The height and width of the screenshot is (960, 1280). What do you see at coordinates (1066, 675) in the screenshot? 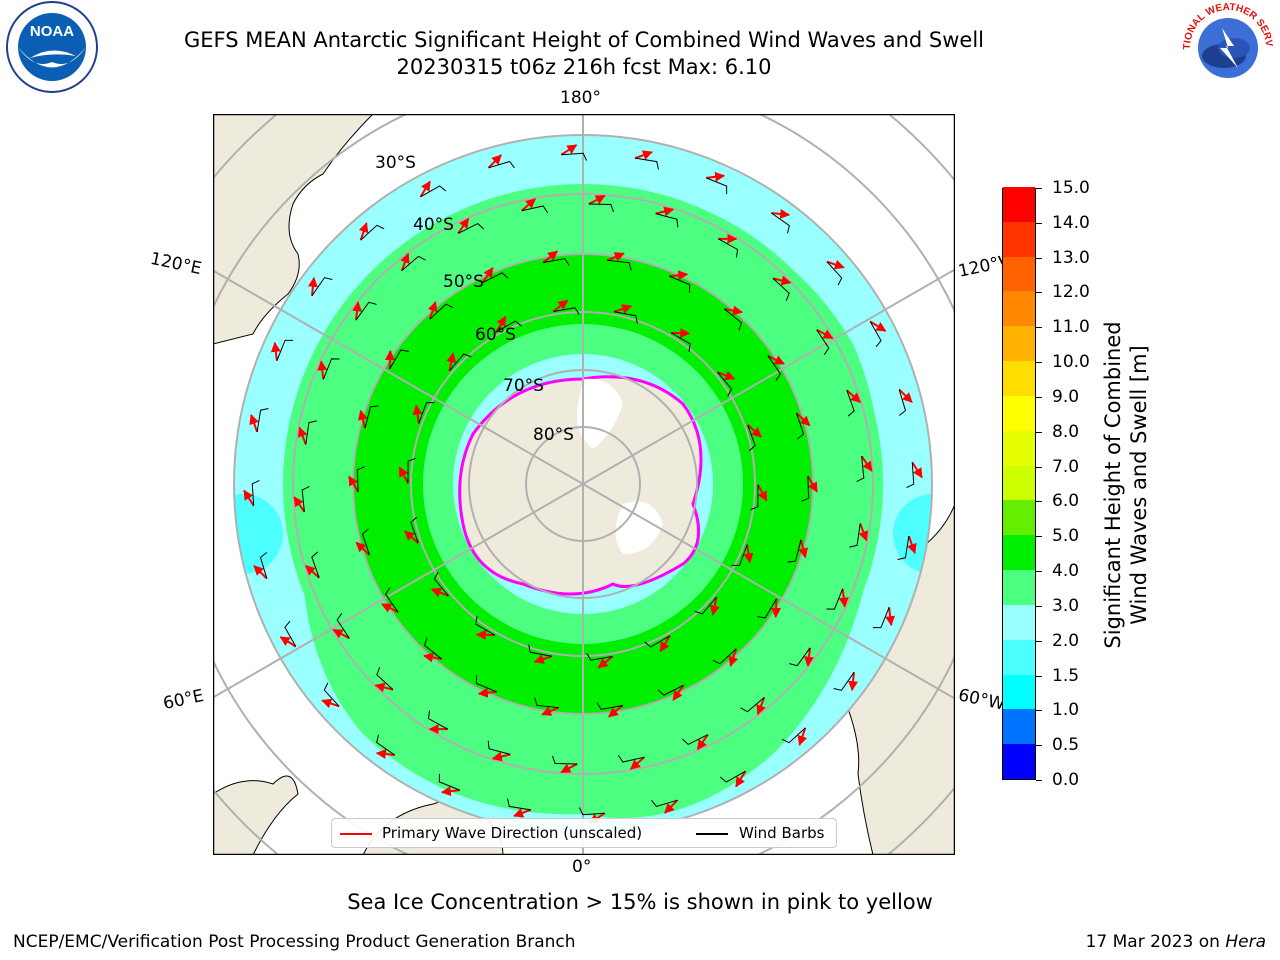
I see `colorbar-tick-label: 1.5` at bounding box center [1066, 675].